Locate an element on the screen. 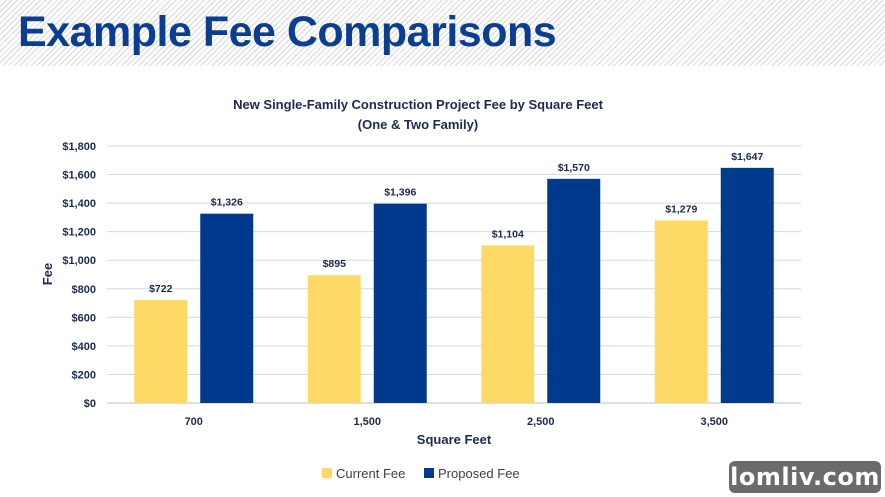 The width and height of the screenshot is (885, 497). legend-label: Current Fee is located at coordinates (370, 473).